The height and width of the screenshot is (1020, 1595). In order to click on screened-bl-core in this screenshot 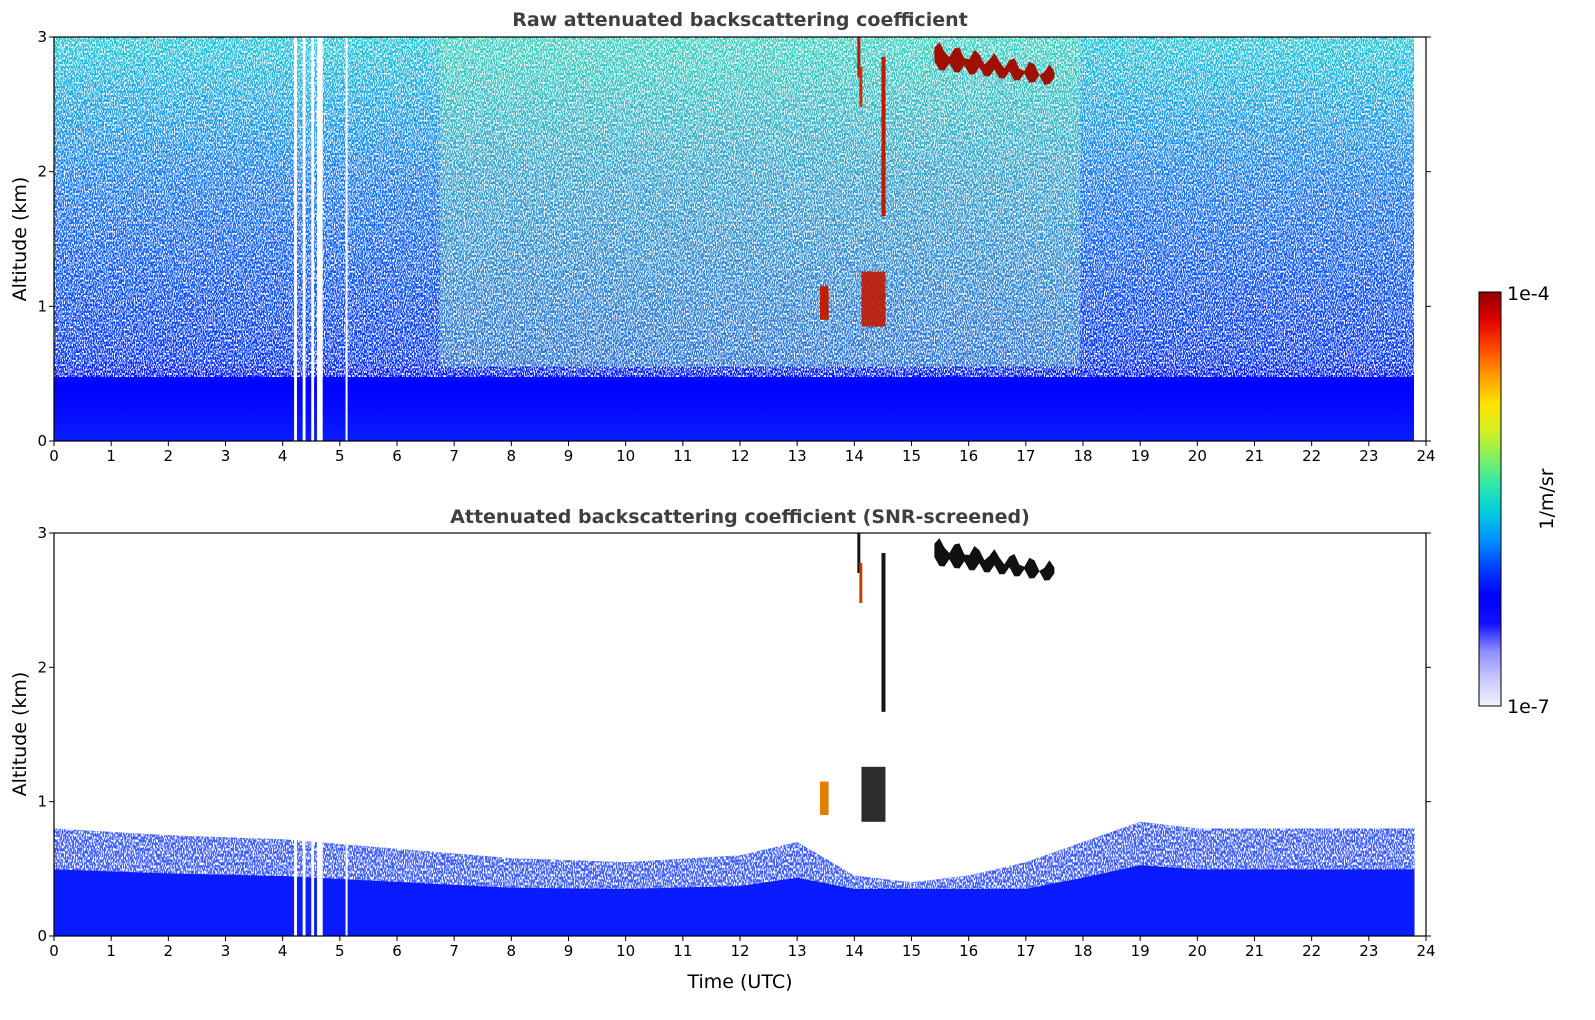, I will do `click(734, 900)`.